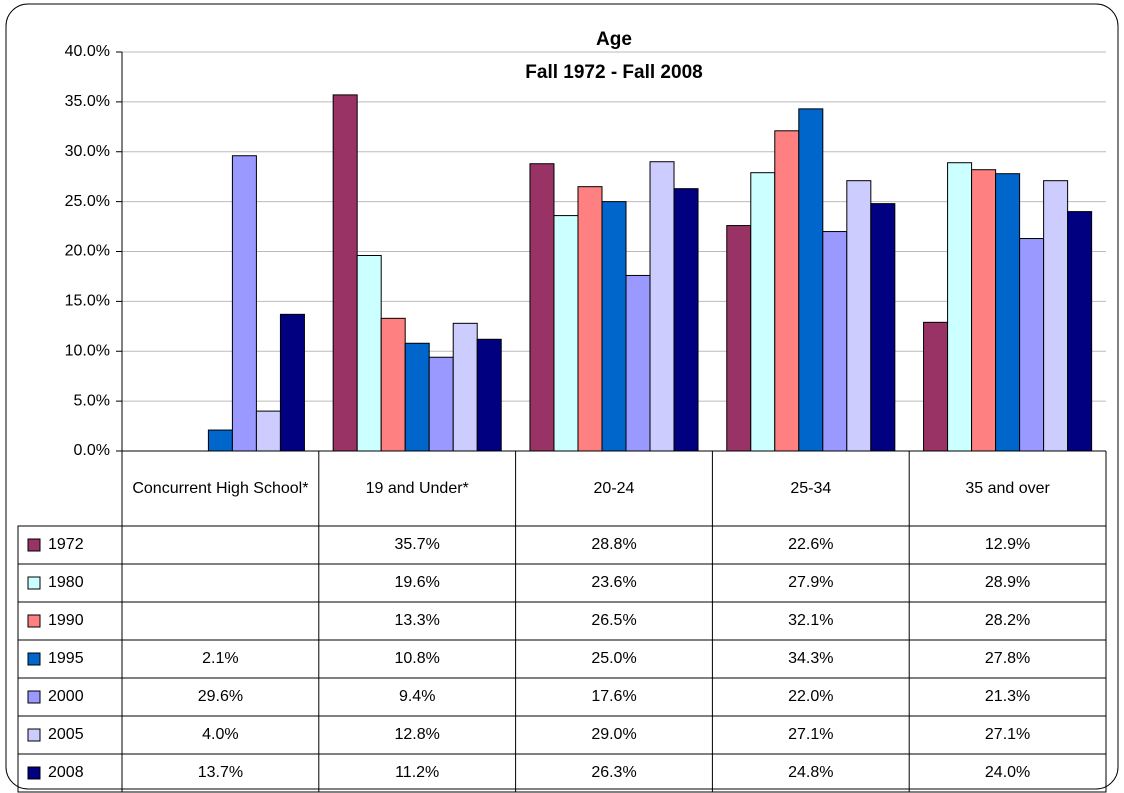 Image resolution: width=1124 pixels, height=793 pixels. I want to click on x-tick-label: 35 and over, so click(1007, 488).